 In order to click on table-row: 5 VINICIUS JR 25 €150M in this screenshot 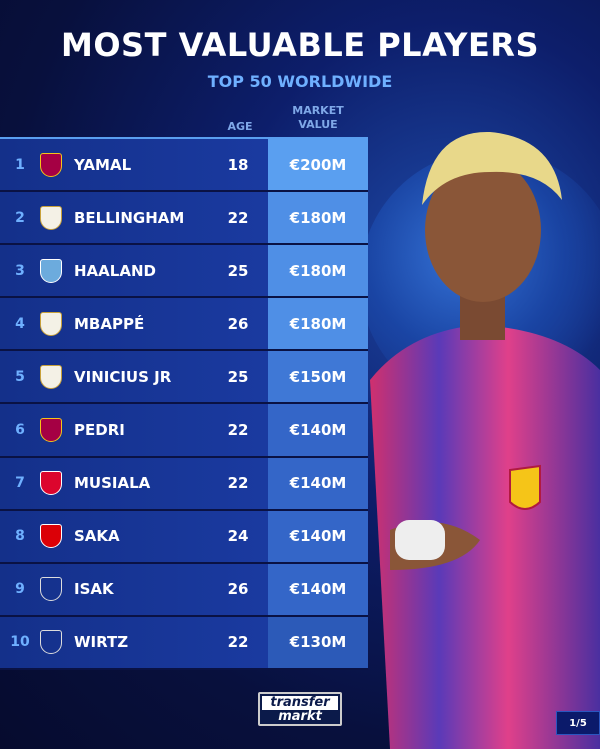, I will do `click(184, 378)`.